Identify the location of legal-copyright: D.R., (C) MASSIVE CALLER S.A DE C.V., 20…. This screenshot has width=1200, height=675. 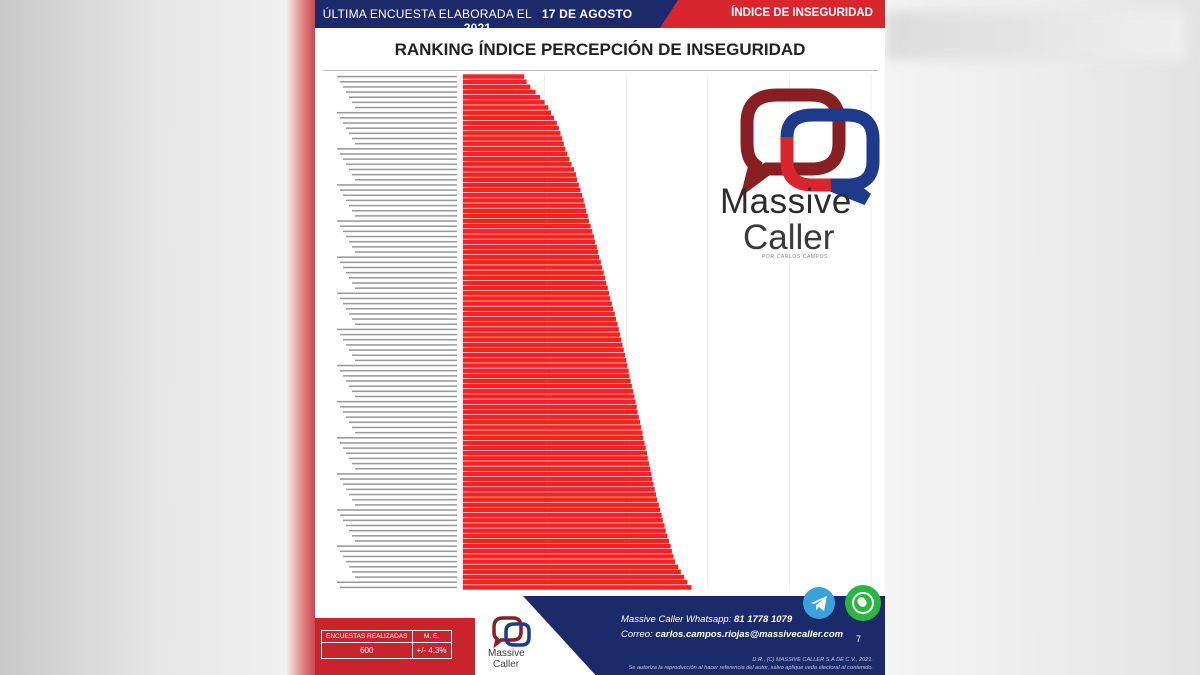
(812, 660).